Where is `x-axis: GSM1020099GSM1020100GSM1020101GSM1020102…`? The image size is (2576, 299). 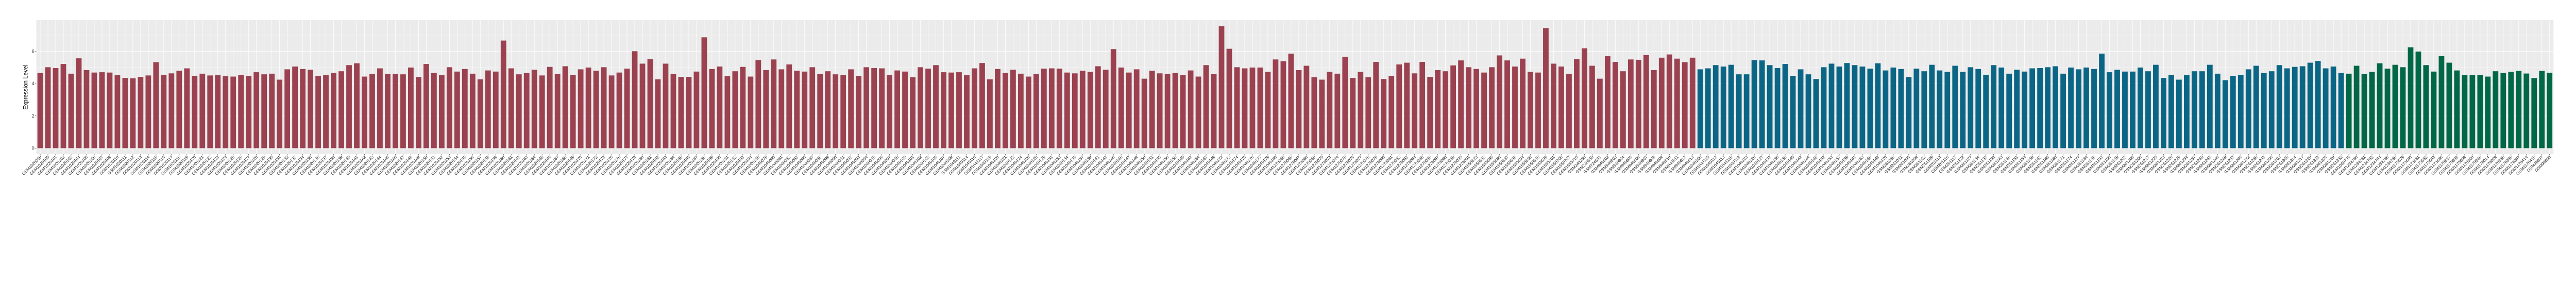 x-axis: GSM1020099GSM1020100GSM1020101GSM1020102… is located at coordinates (1286, 165).